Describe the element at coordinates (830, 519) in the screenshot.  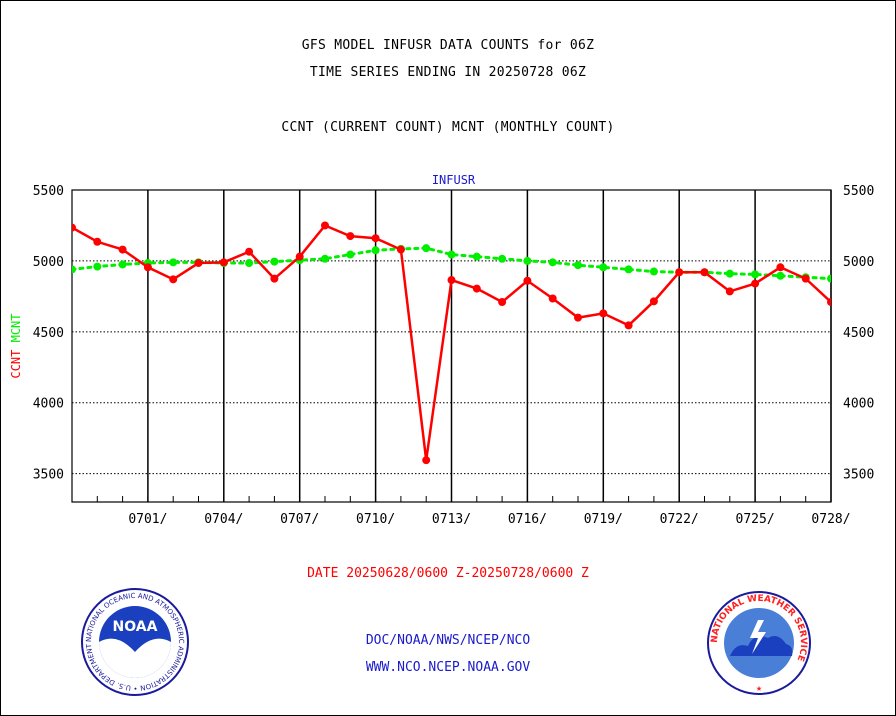
I see `x-tick-label: 0728/` at that location.